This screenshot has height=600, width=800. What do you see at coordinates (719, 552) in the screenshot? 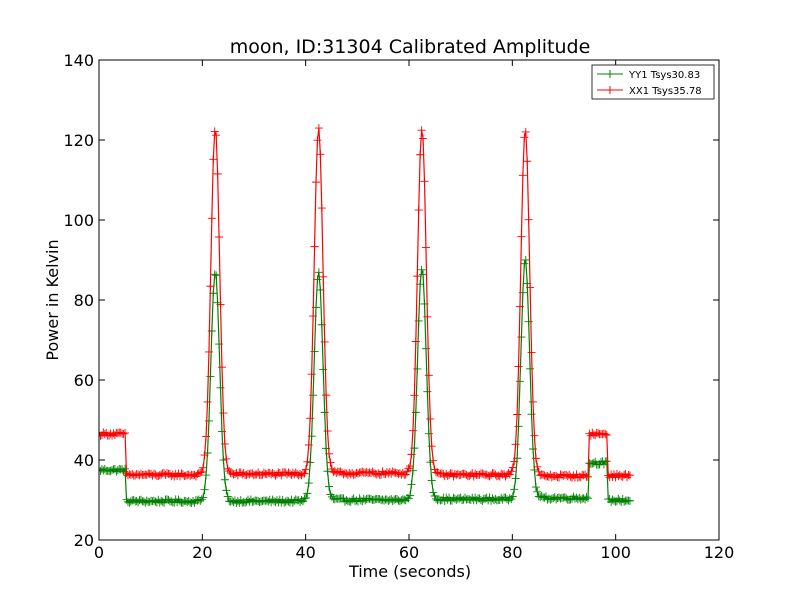
I see `x-tick-label: 120` at bounding box center [719, 552].